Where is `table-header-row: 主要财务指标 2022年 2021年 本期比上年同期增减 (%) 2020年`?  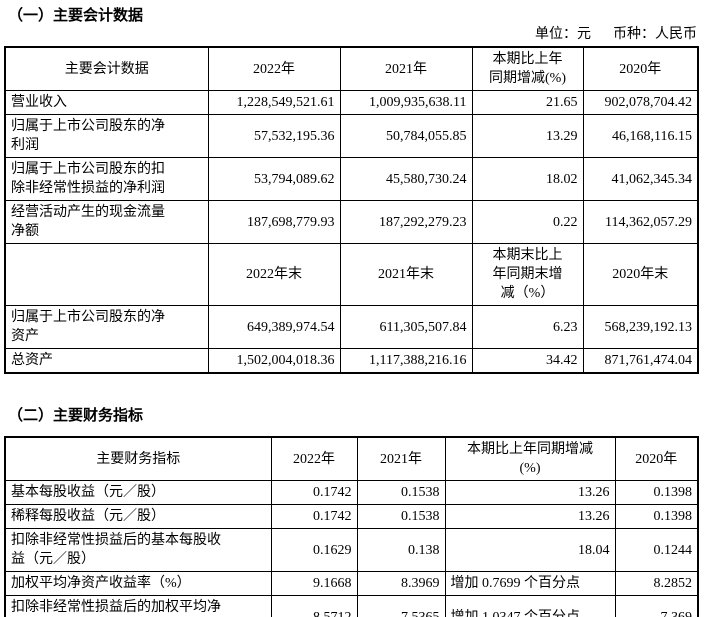
table-header-row: 主要财务指标 2022年 2021年 本期比上年同期增减 (%) 2020年 is located at coordinates (351, 458).